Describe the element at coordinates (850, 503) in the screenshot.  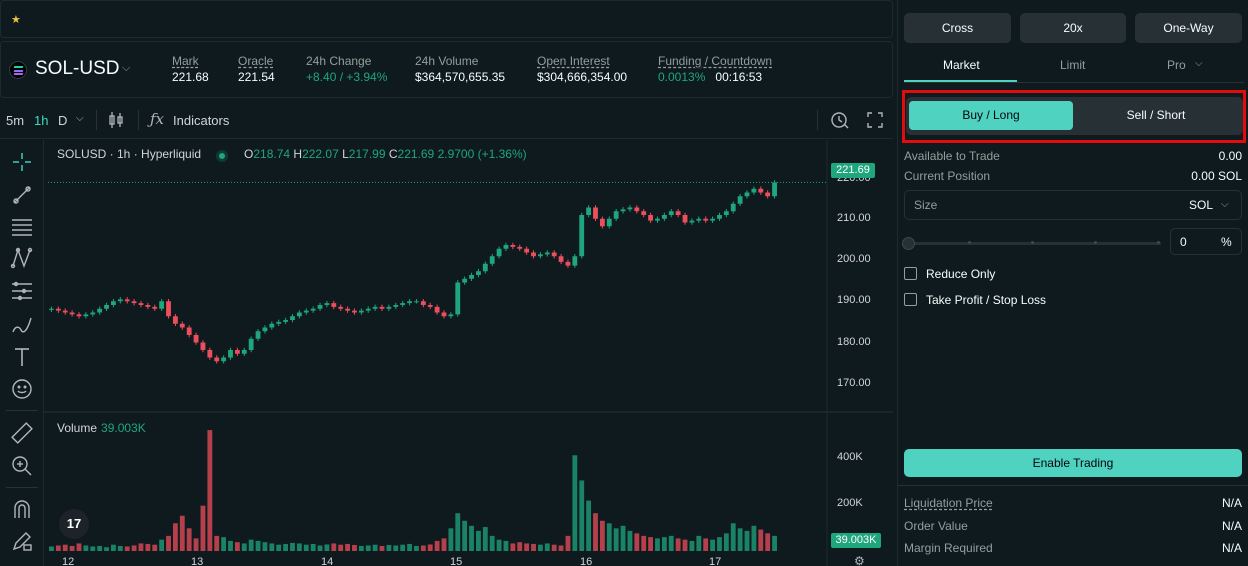
I see `volume-tick: 200K` at that location.